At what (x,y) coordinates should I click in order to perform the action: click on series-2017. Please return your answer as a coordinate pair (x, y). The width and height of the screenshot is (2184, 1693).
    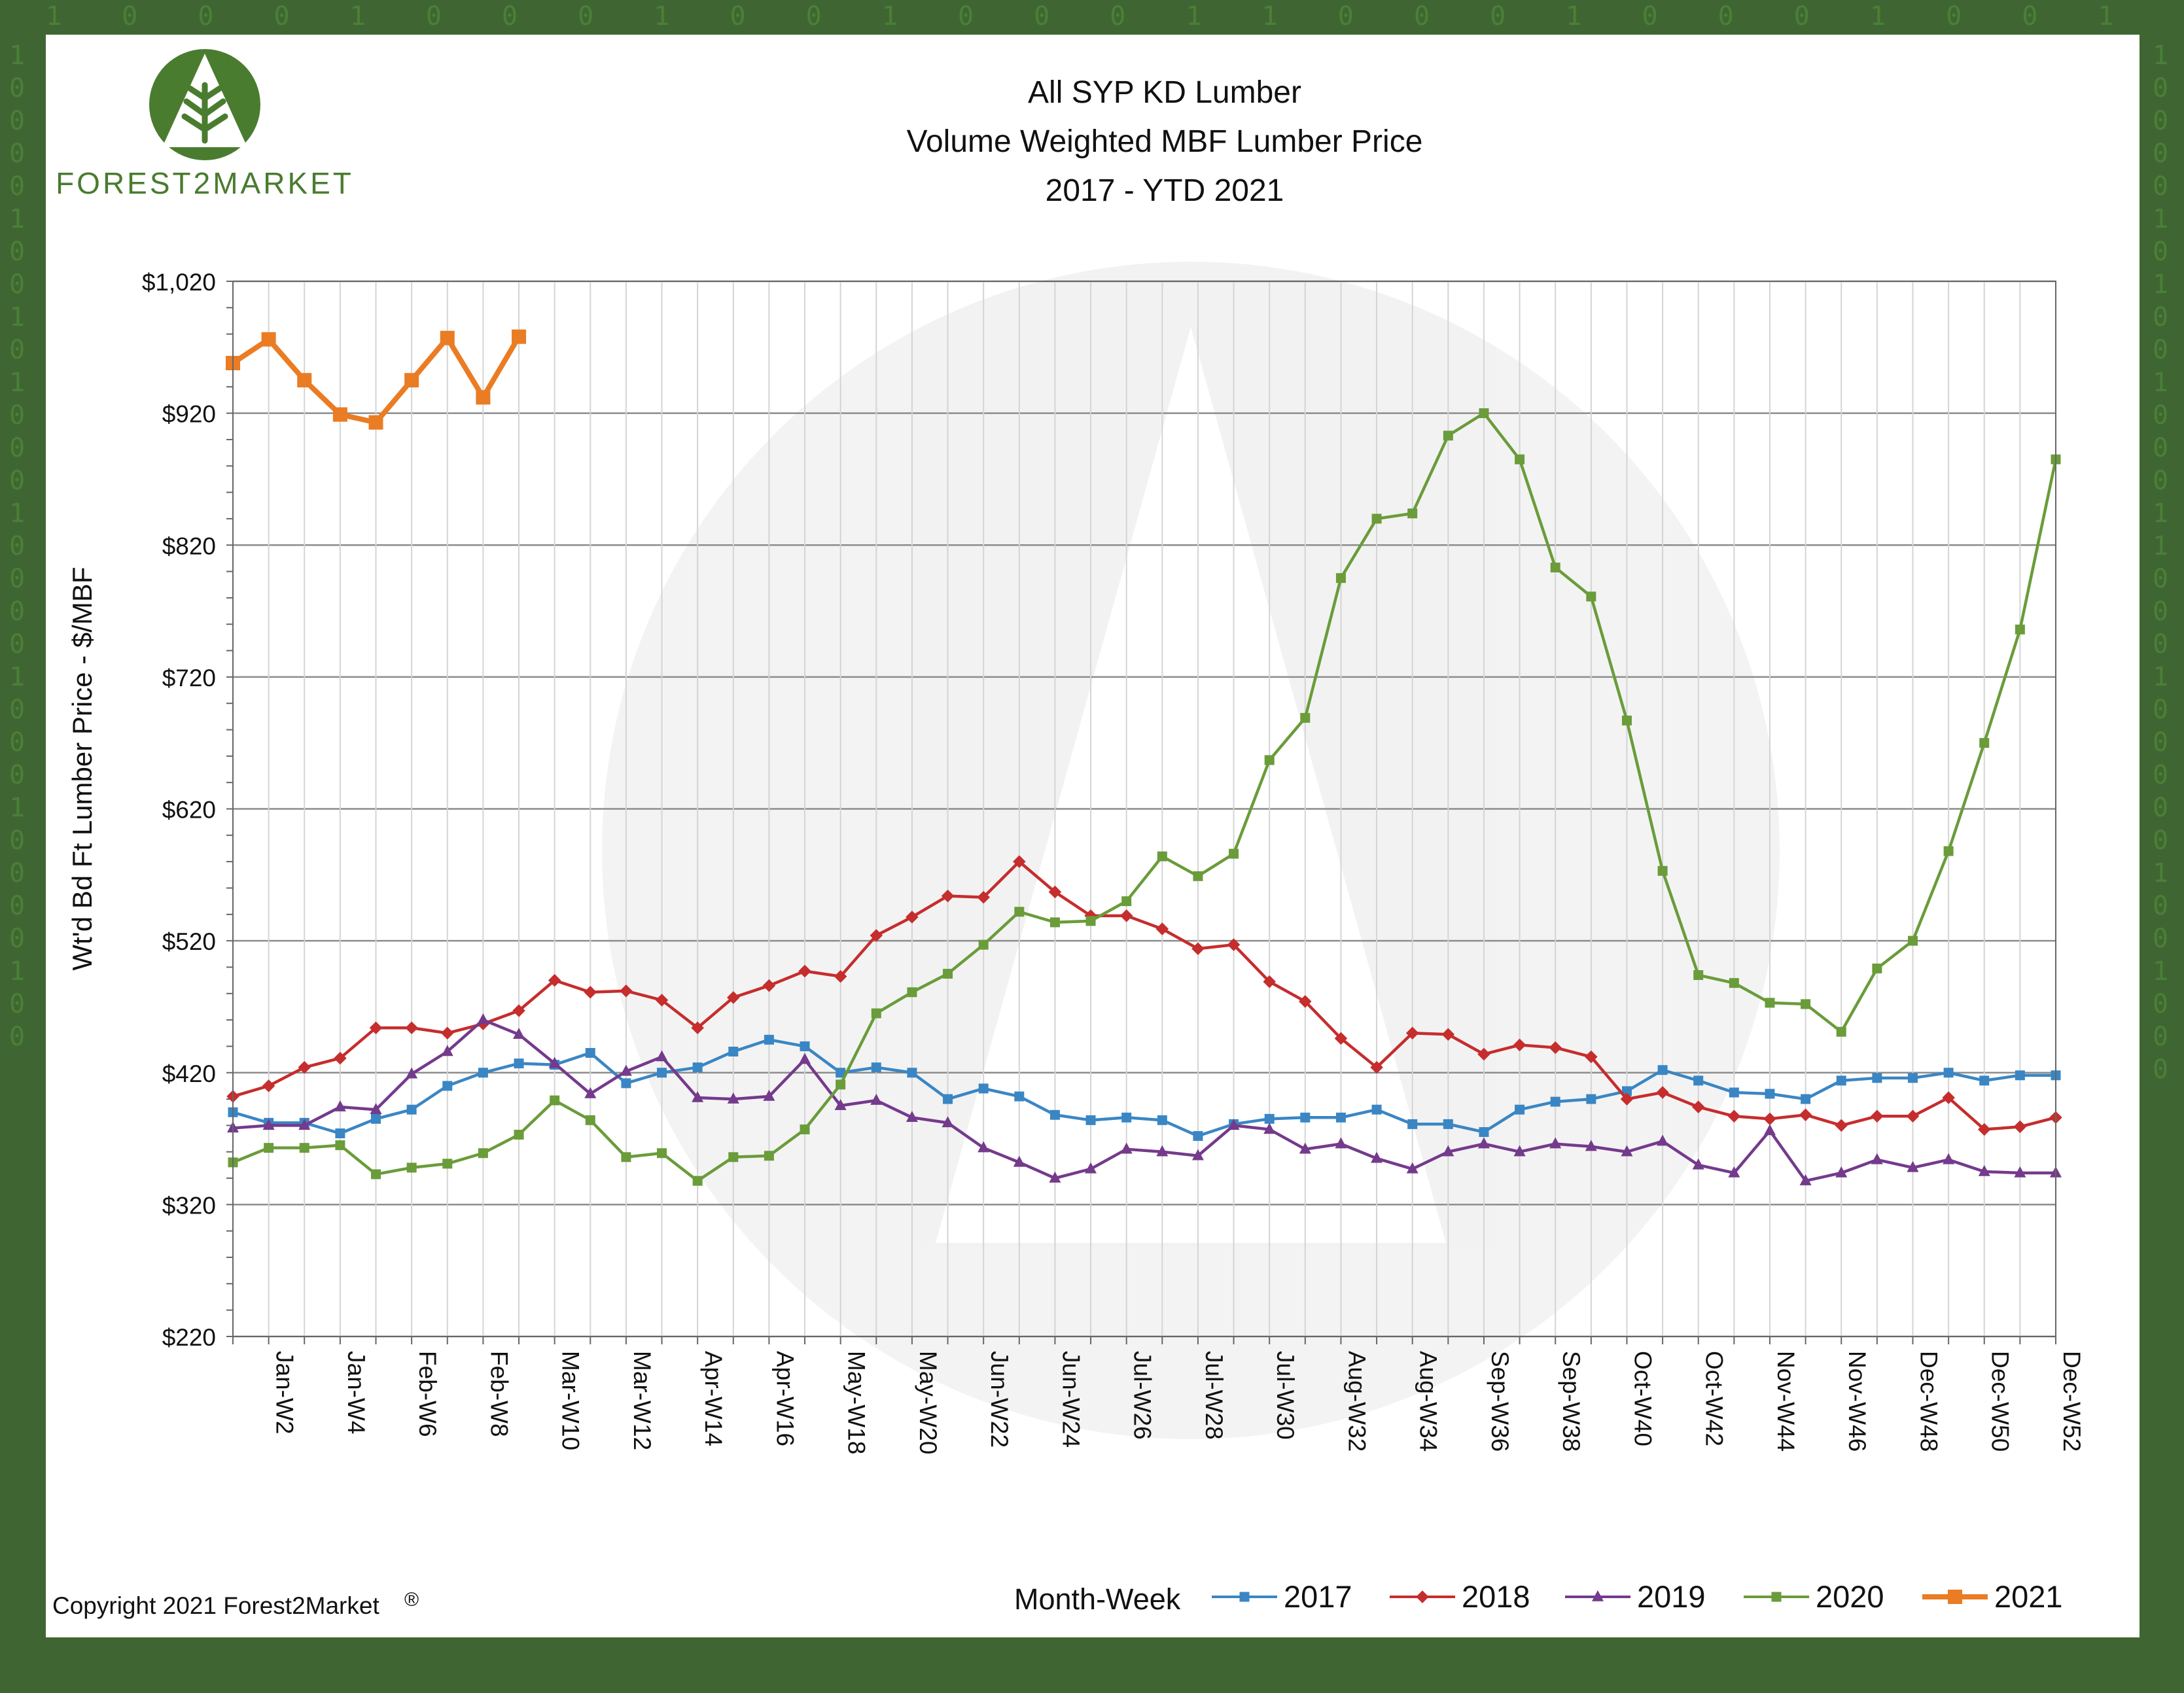
    Looking at the image, I should click on (1144, 1088).